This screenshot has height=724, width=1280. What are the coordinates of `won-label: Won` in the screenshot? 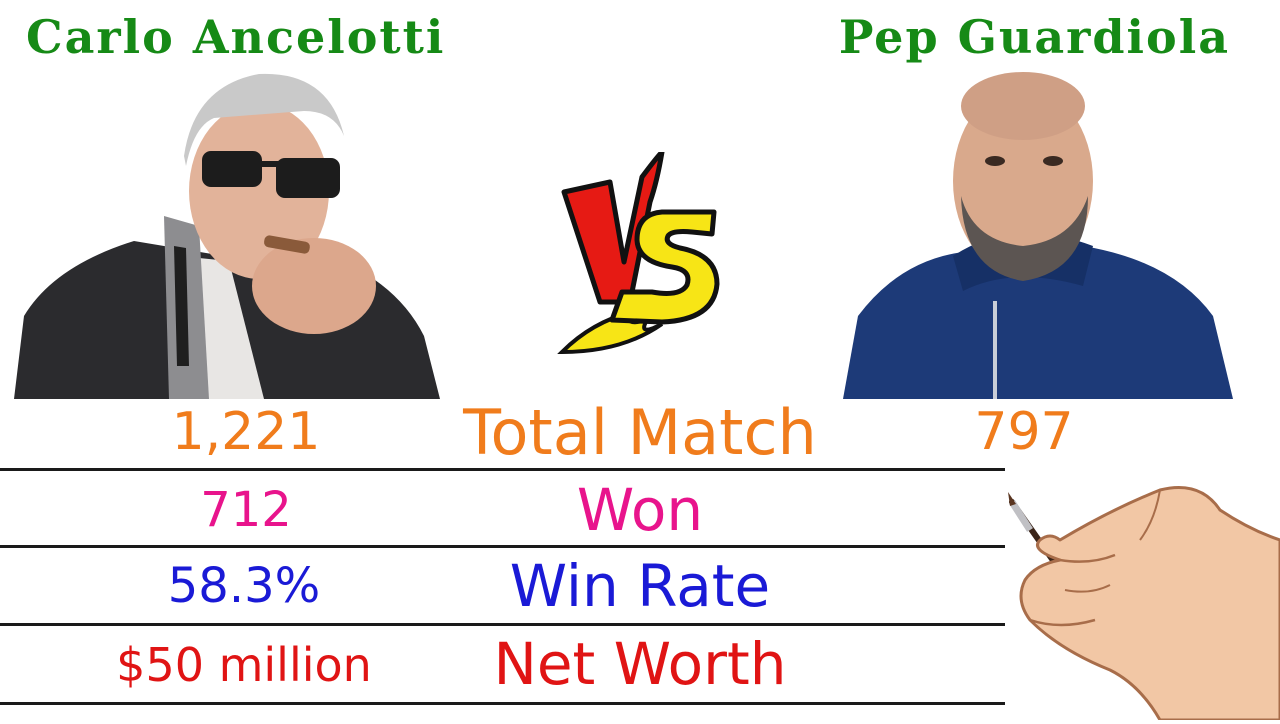 It's located at (640, 510).